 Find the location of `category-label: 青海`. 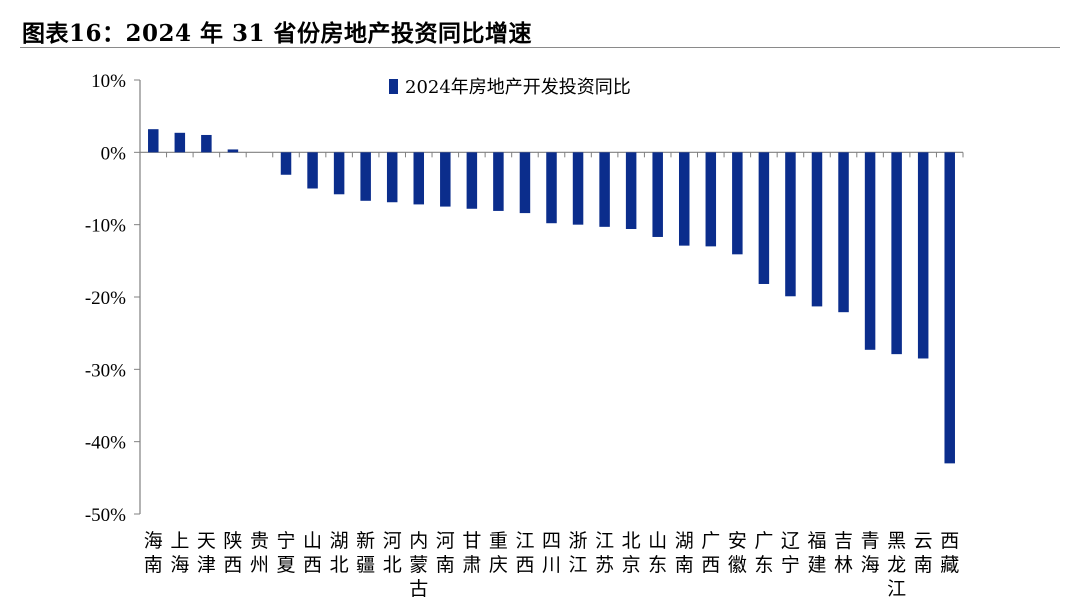

category-label: 青海 is located at coordinates (870, 553).